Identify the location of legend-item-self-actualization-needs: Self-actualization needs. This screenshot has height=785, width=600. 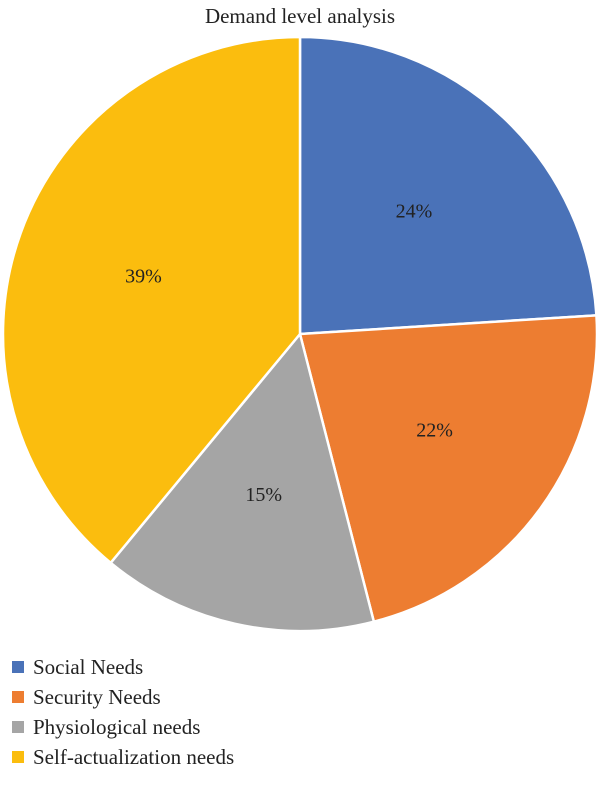
(123, 757).